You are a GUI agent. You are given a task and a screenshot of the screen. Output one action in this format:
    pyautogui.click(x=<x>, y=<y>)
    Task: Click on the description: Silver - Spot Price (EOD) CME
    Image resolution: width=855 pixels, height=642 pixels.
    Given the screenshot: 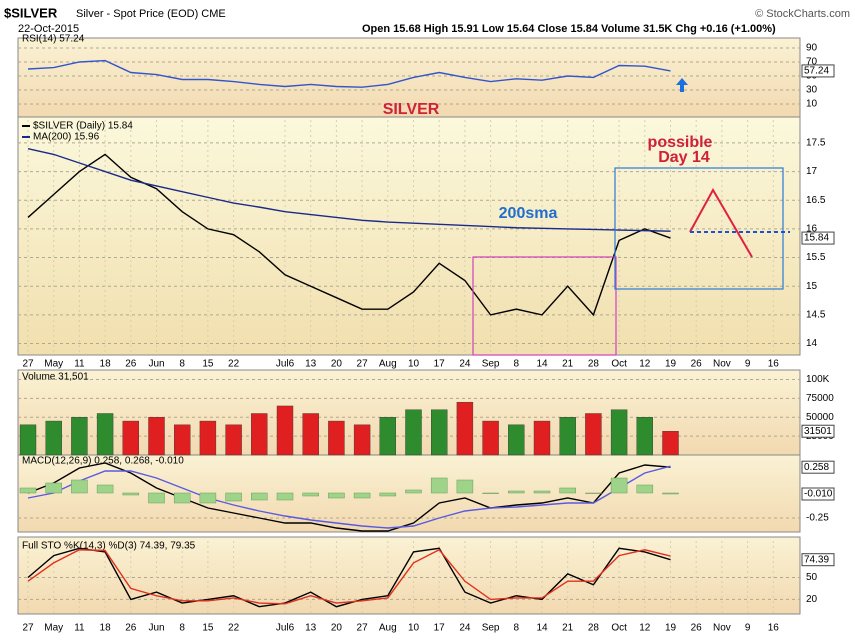 What is the action you would take?
    pyautogui.click(x=151, y=14)
    